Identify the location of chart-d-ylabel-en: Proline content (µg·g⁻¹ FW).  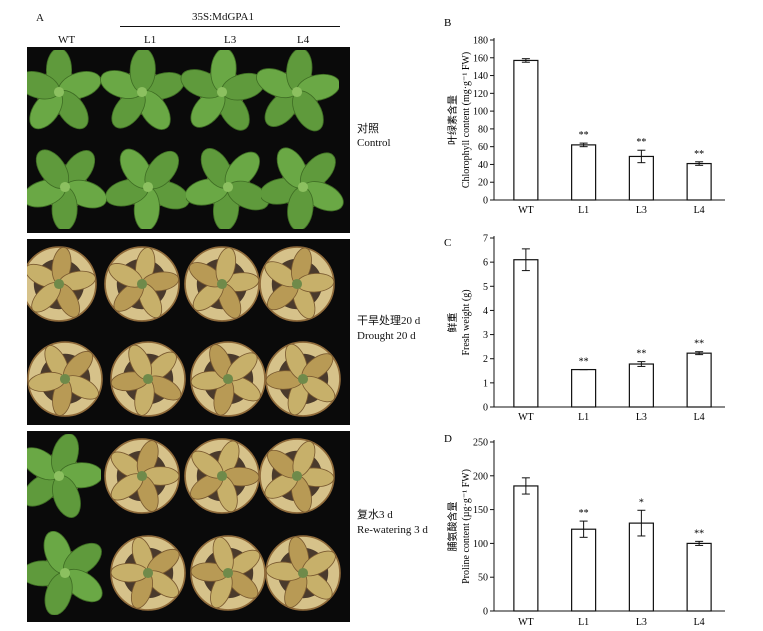
(466, 526).